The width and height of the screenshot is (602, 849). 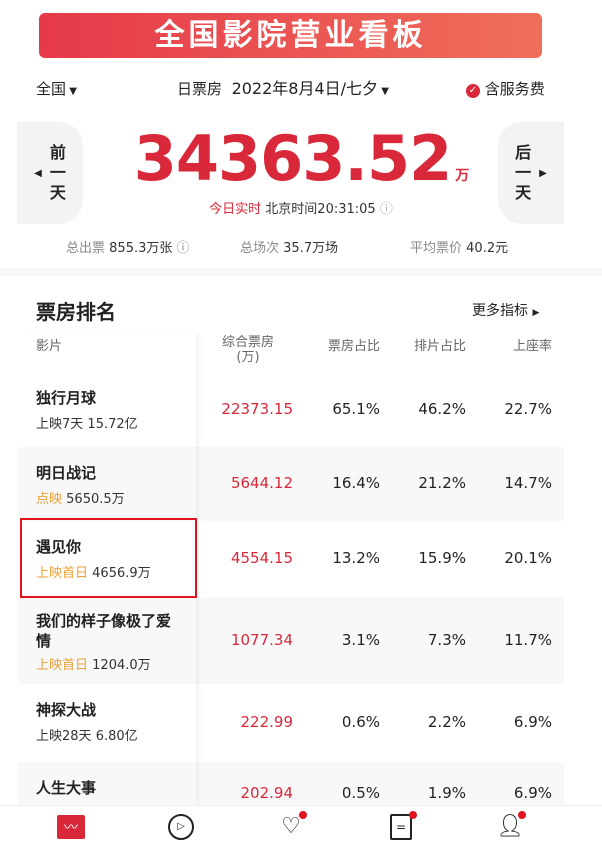 I want to click on service-fee-toggle: ✓ 含服务费, so click(x=505, y=89).